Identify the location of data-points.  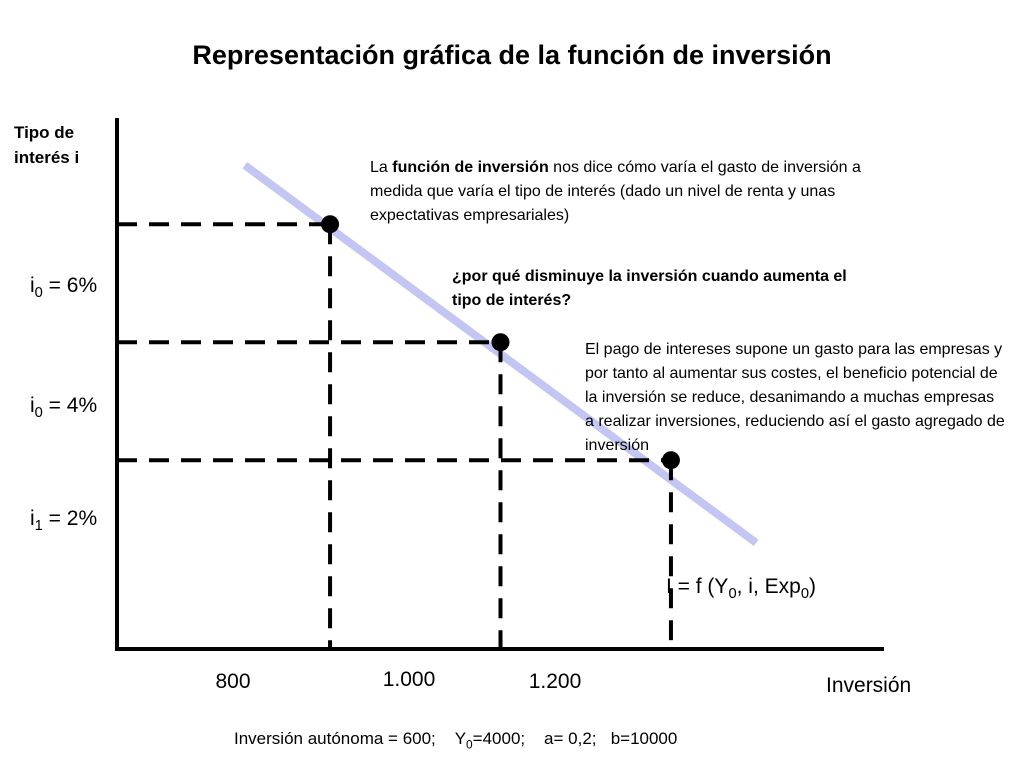
(500, 342).